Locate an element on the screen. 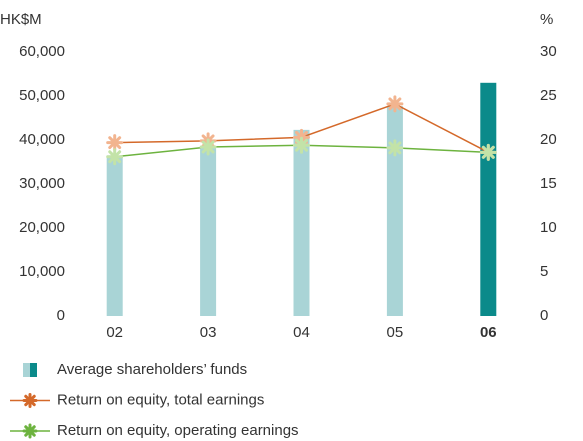  y2-tick-label: 15 is located at coordinates (548, 183).